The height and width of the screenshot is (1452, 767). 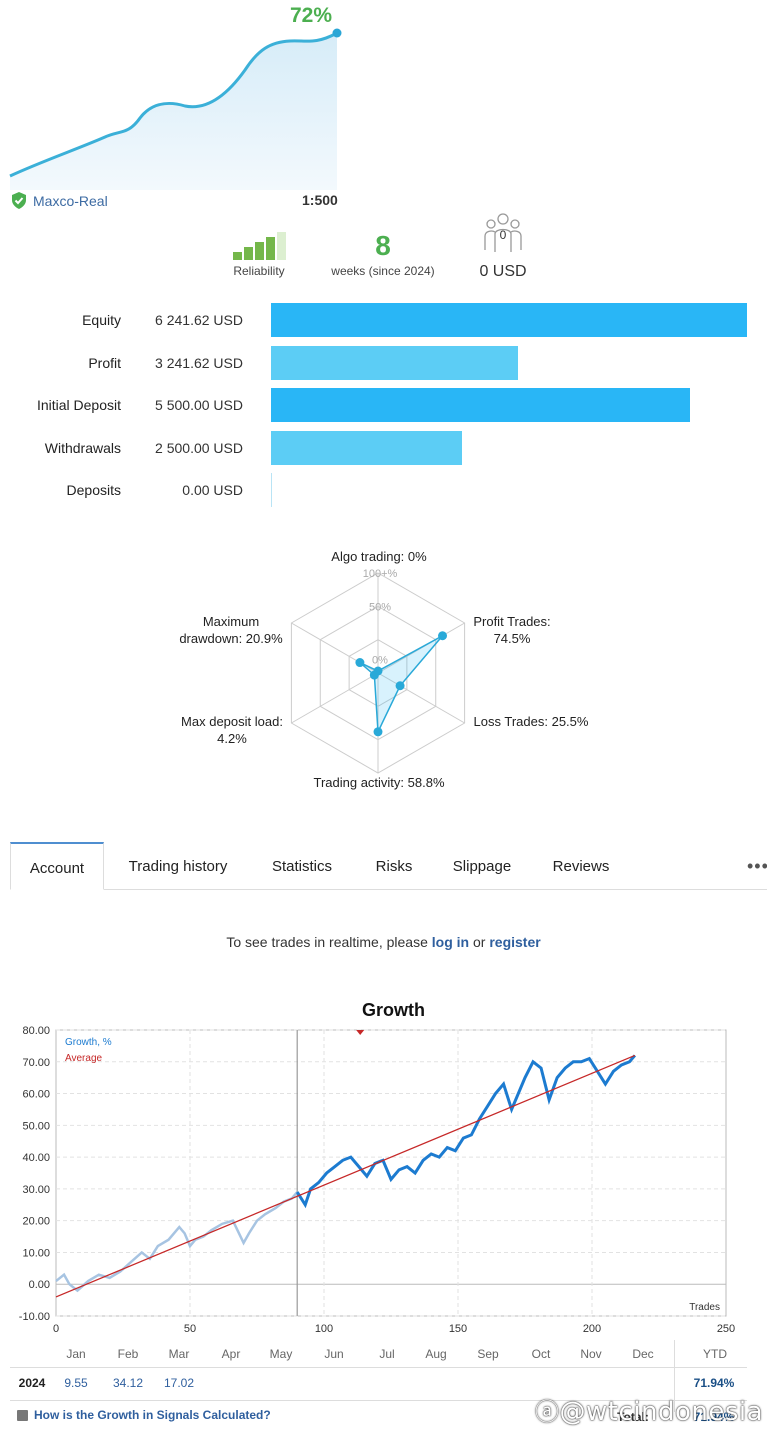 I want to click on subscribers-value: 0 USD, so click(x=503, y=271).